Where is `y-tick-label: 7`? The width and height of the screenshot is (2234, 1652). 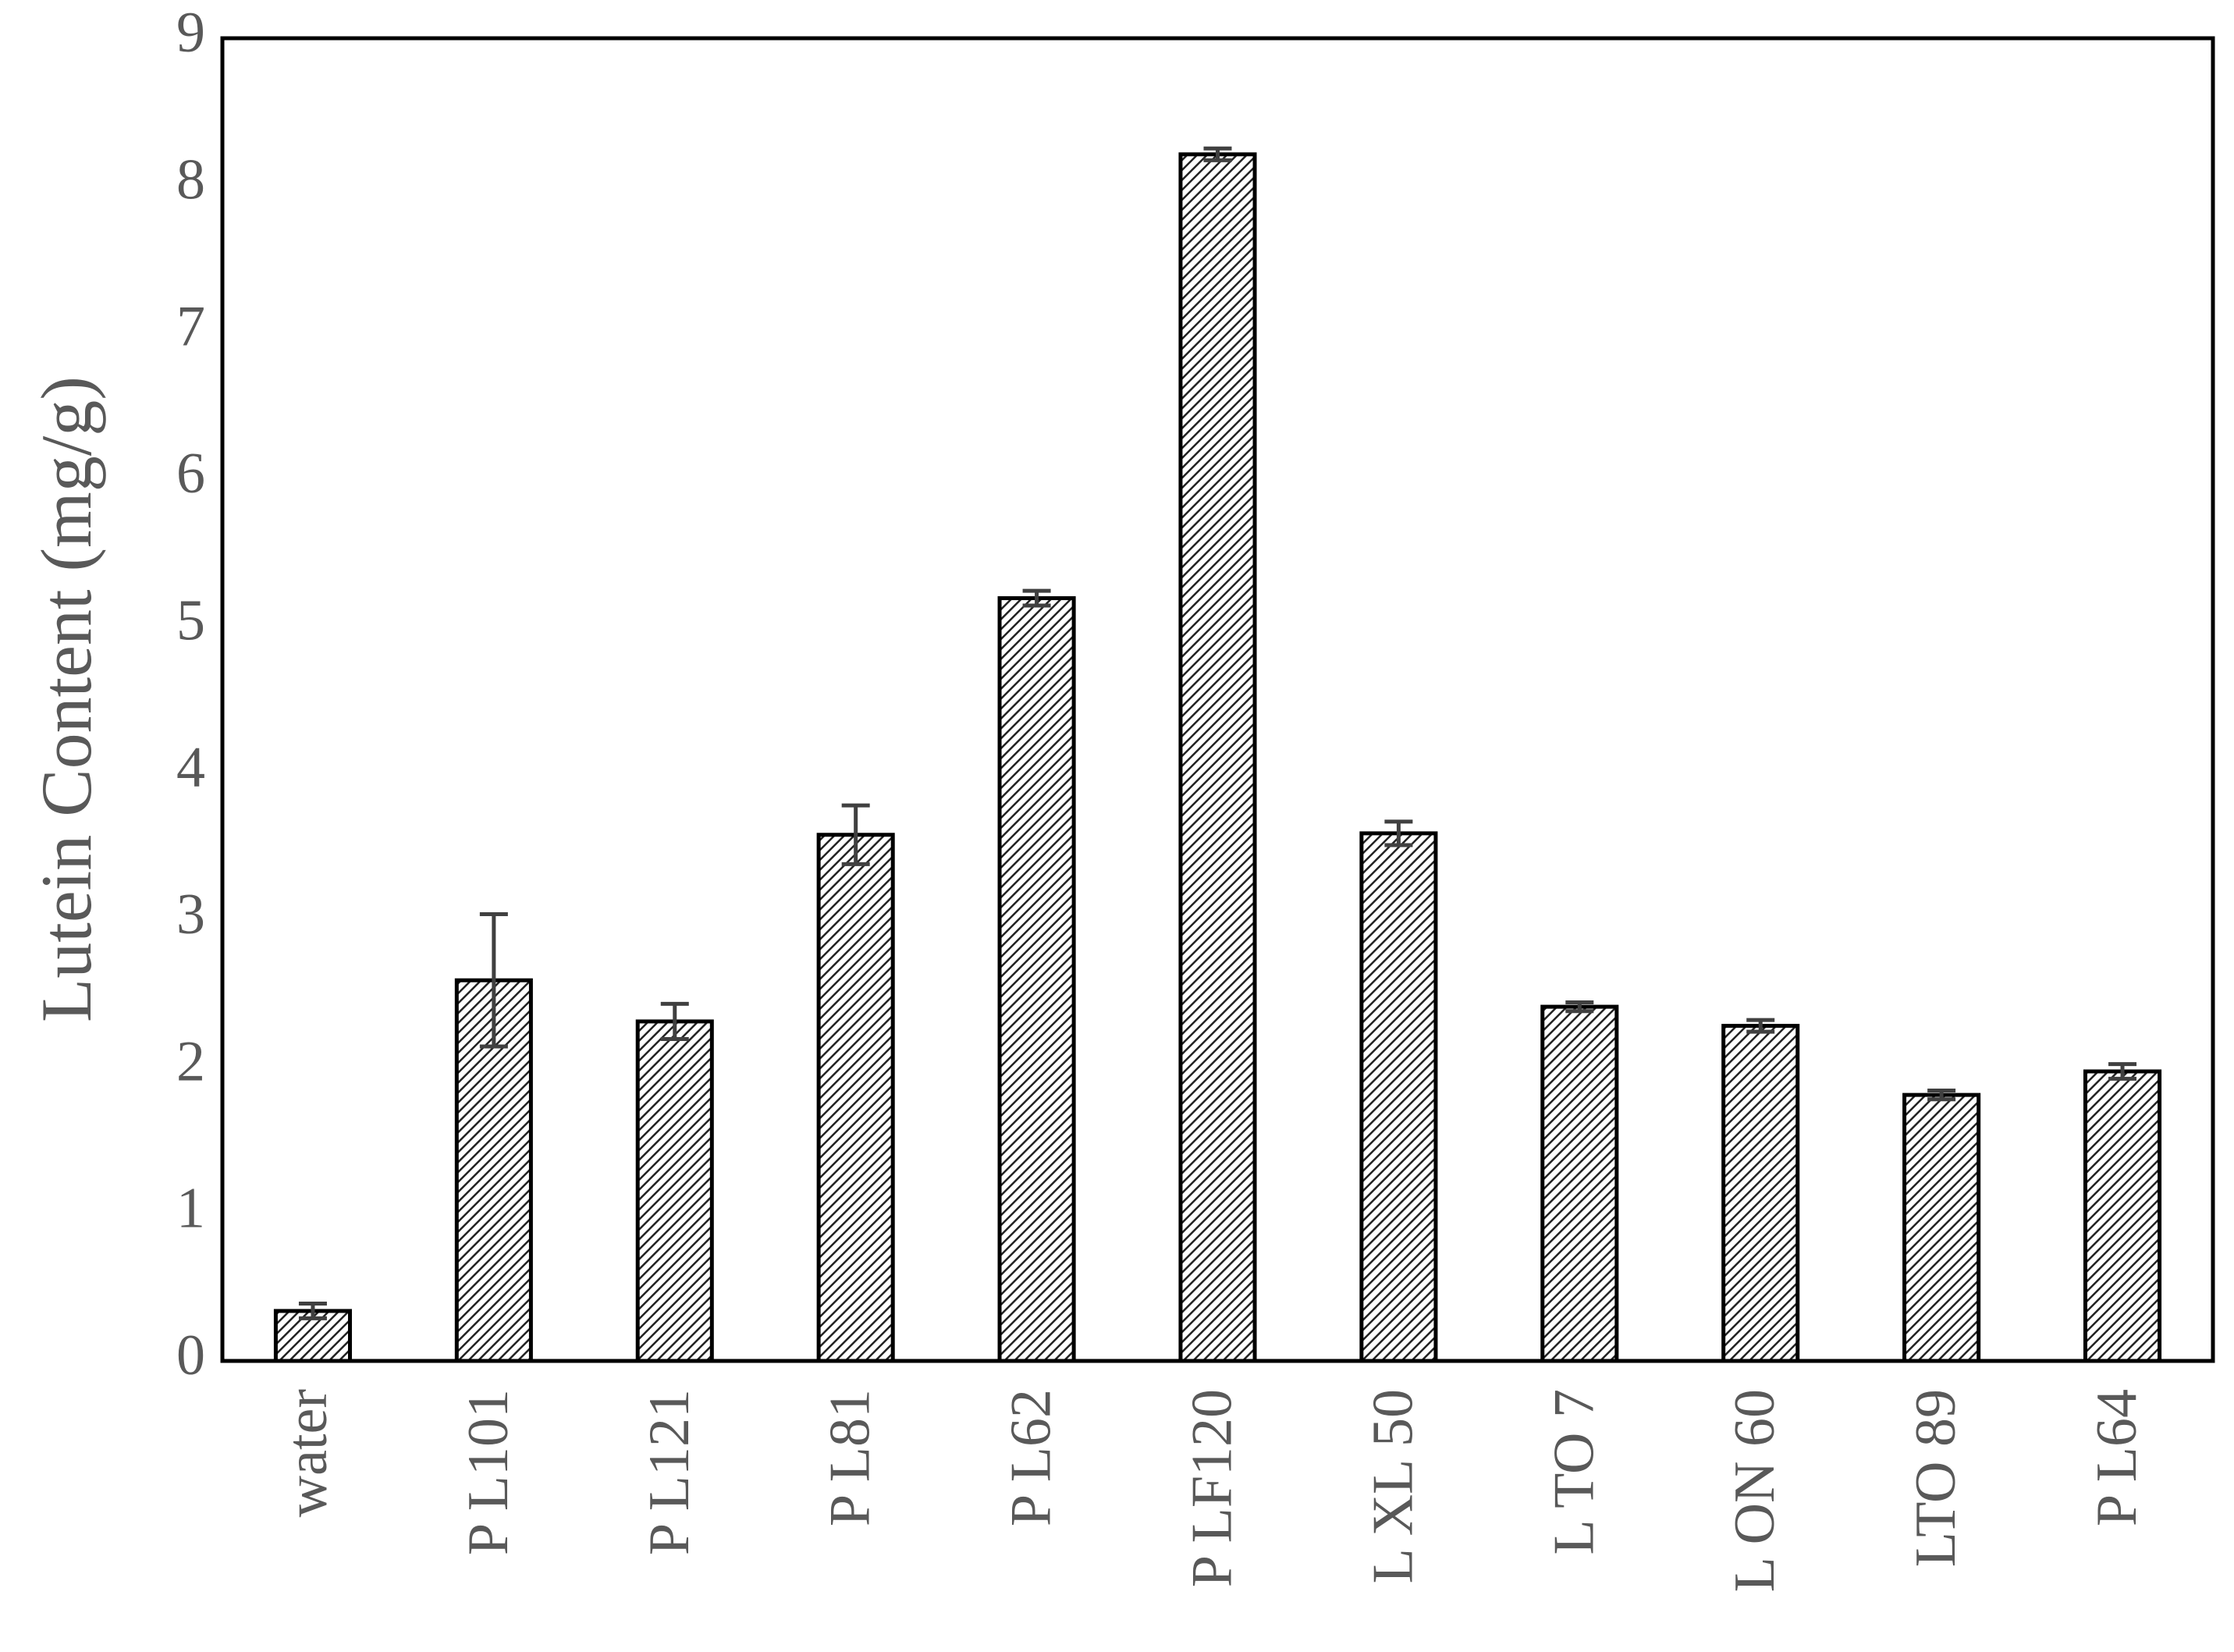 y-tick-label: 7 is located at coordinates (191, 327).